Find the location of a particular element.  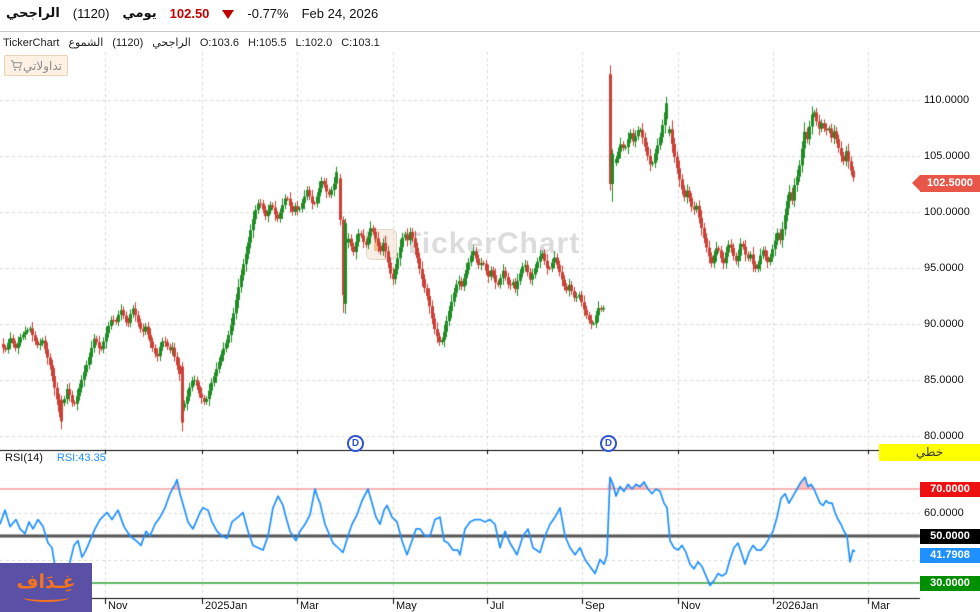

info-symbol-name: الراجحي is located at coordinates (171, 43).